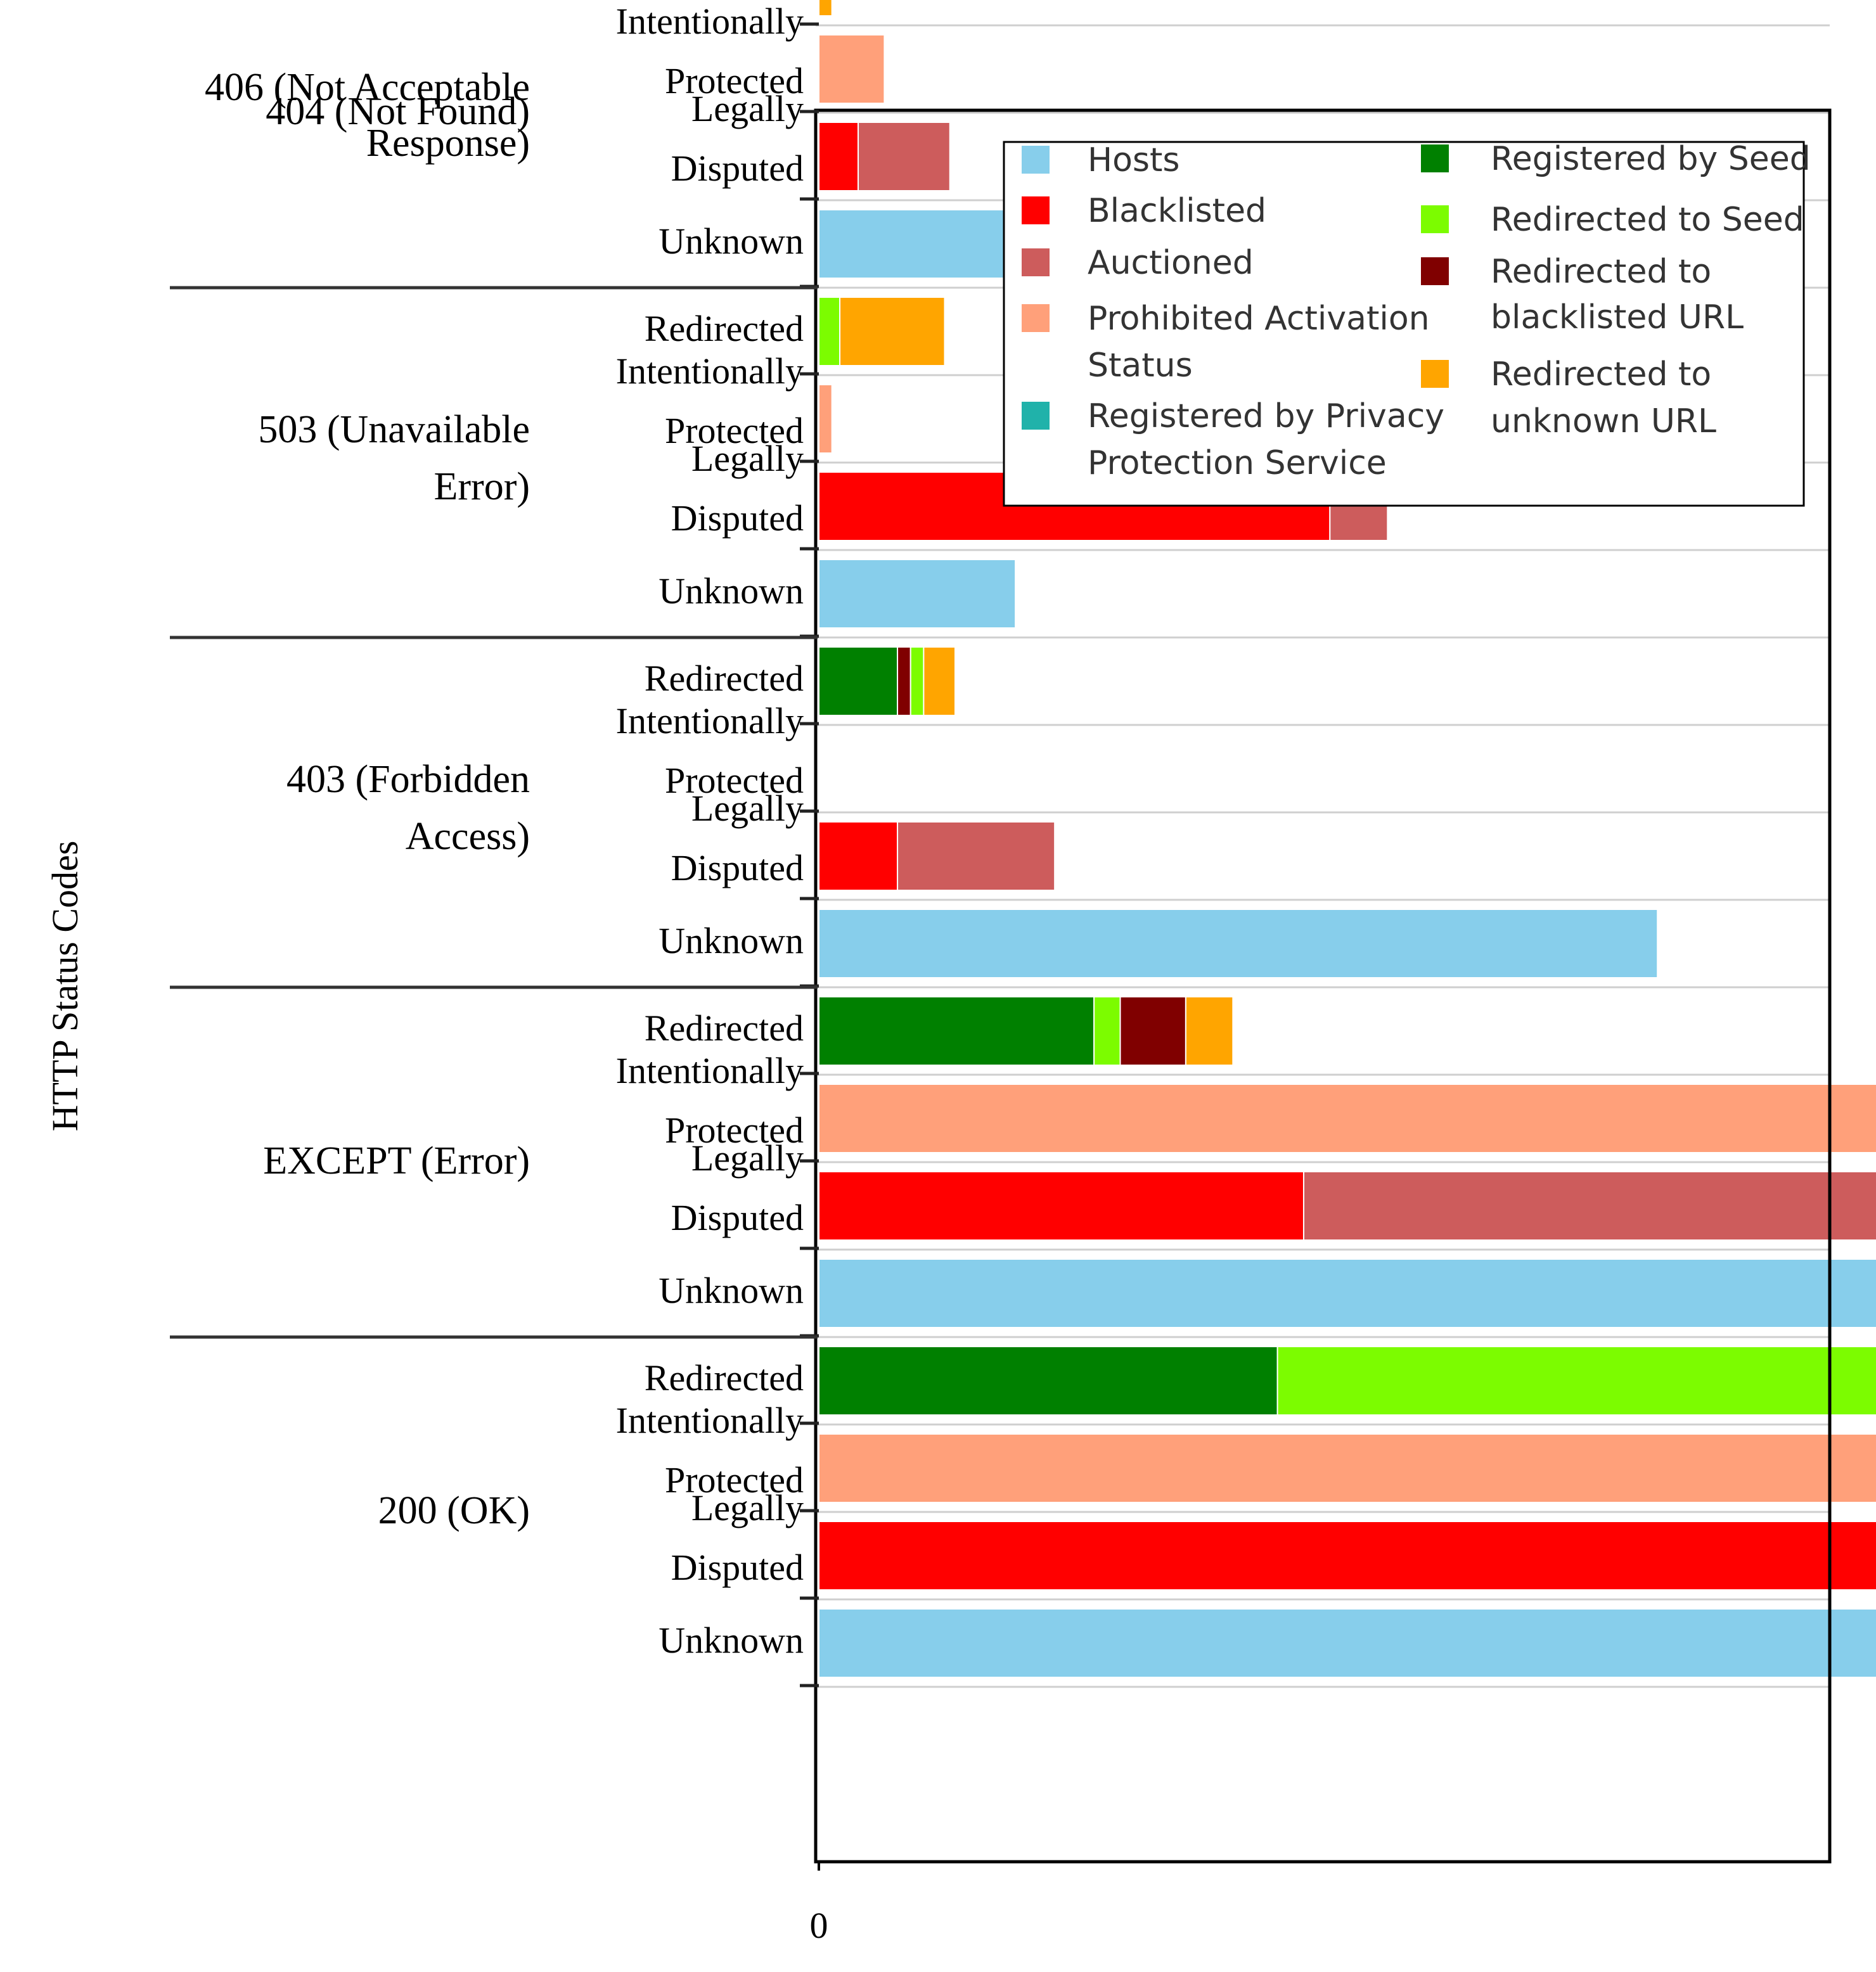  I want to click on legend-label: Protection Service, so click(1237, 463).